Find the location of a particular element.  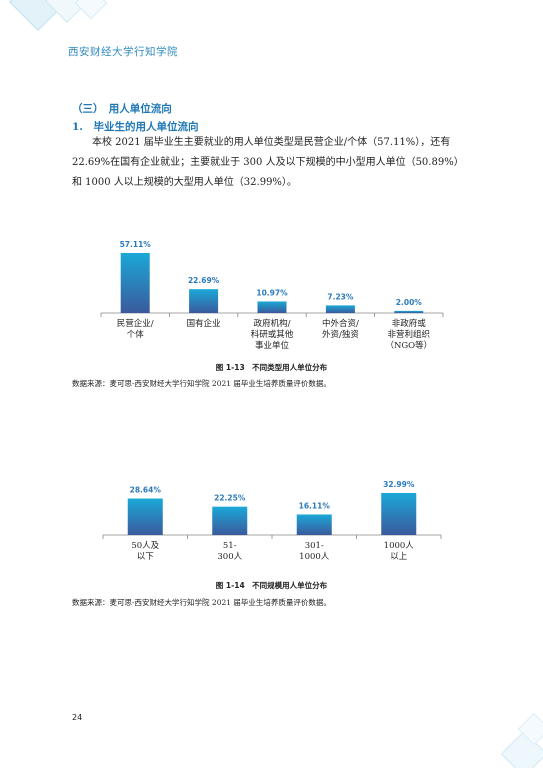

category-label: （NGO等） is located at coordinates (408, 345).